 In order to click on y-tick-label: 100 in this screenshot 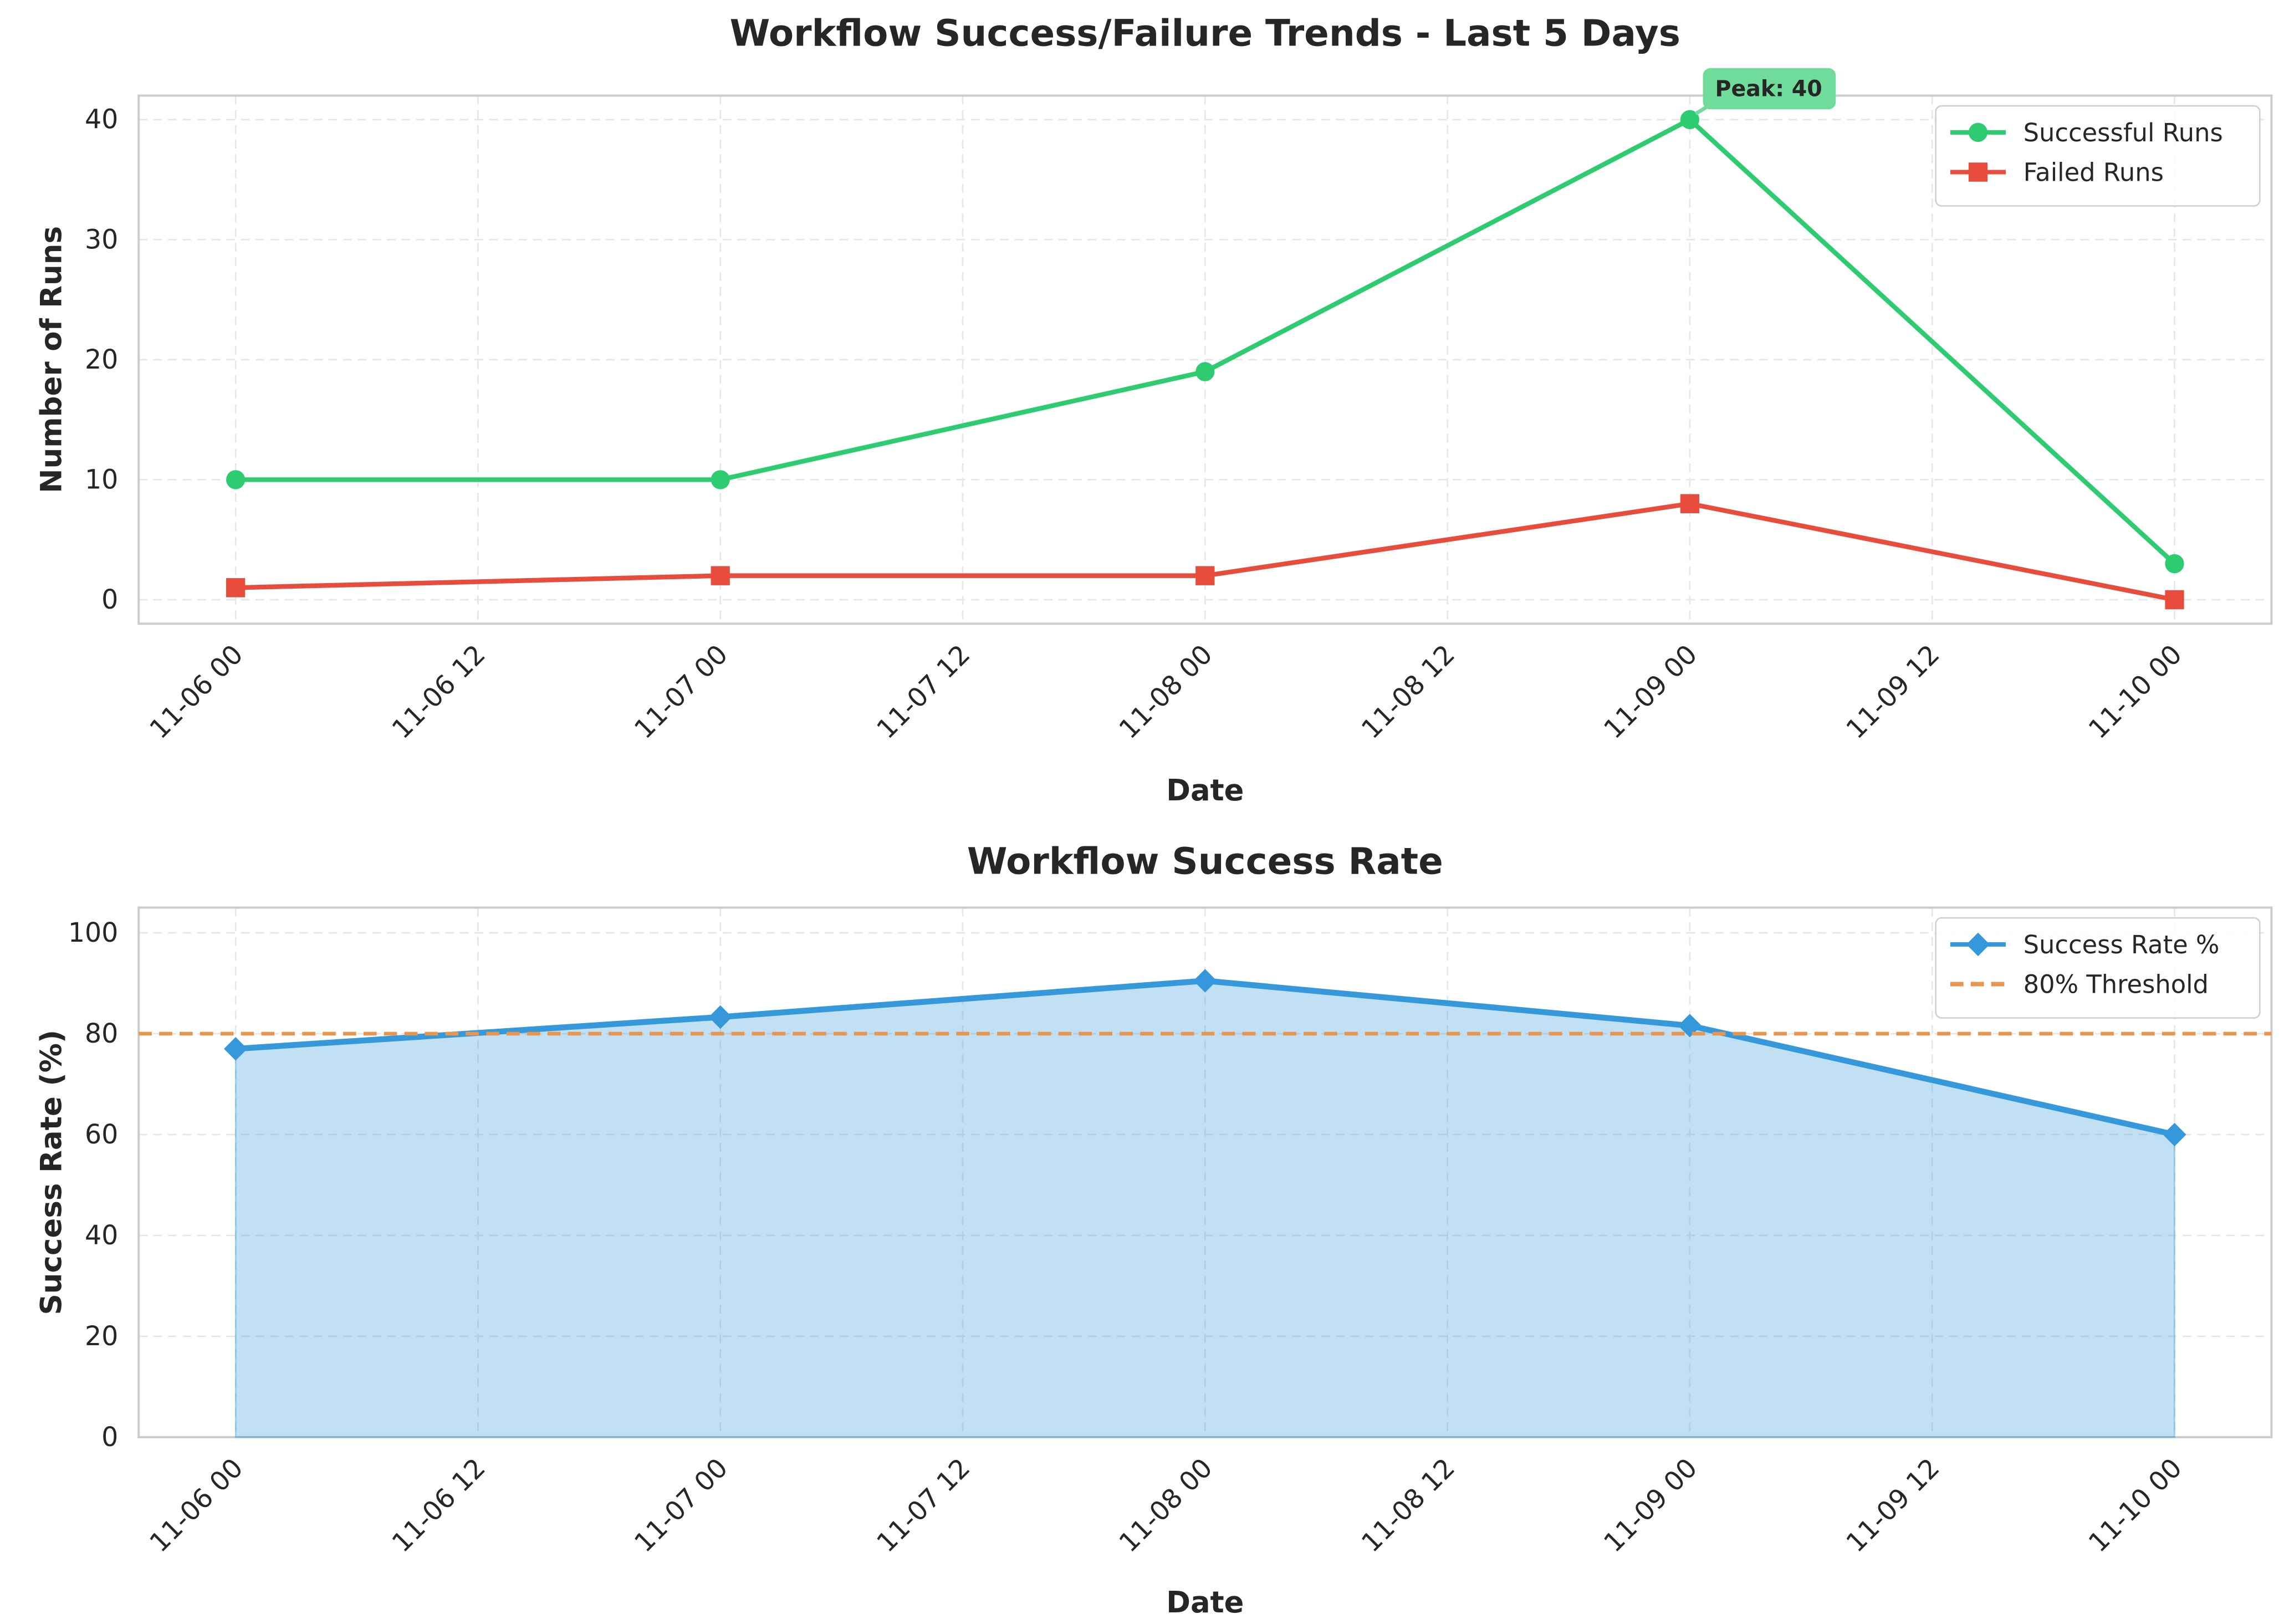, I will do `click(93, 933)`.